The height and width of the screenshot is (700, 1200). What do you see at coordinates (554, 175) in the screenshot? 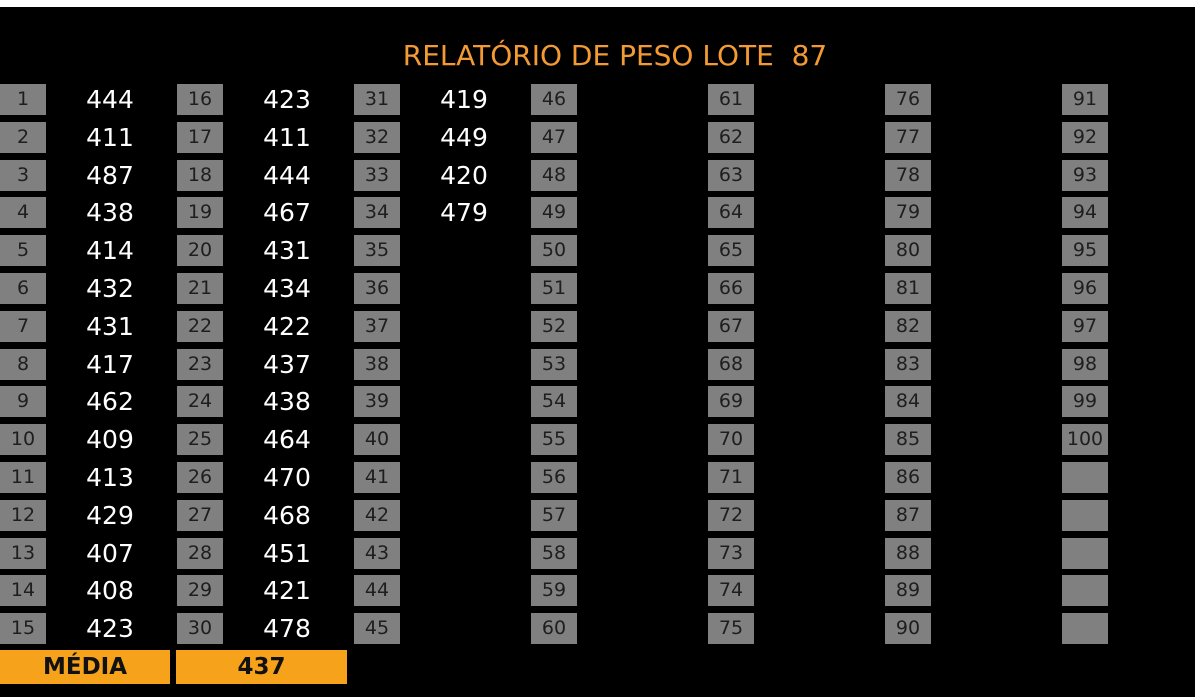
I see `index-cell: 48` at bounding box center [554, 175].